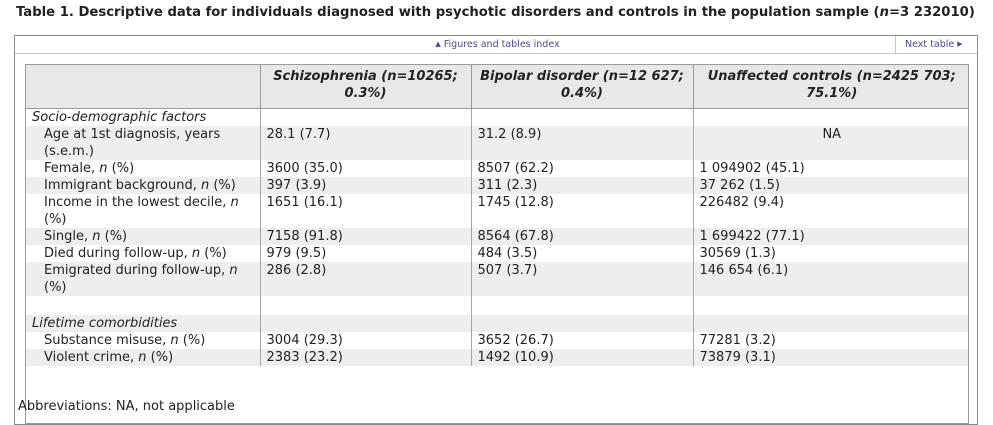  Describe the element at coordinates (581, 143) in the screenshot. I see `value-cell: 31.2 (8.9)` at that location.